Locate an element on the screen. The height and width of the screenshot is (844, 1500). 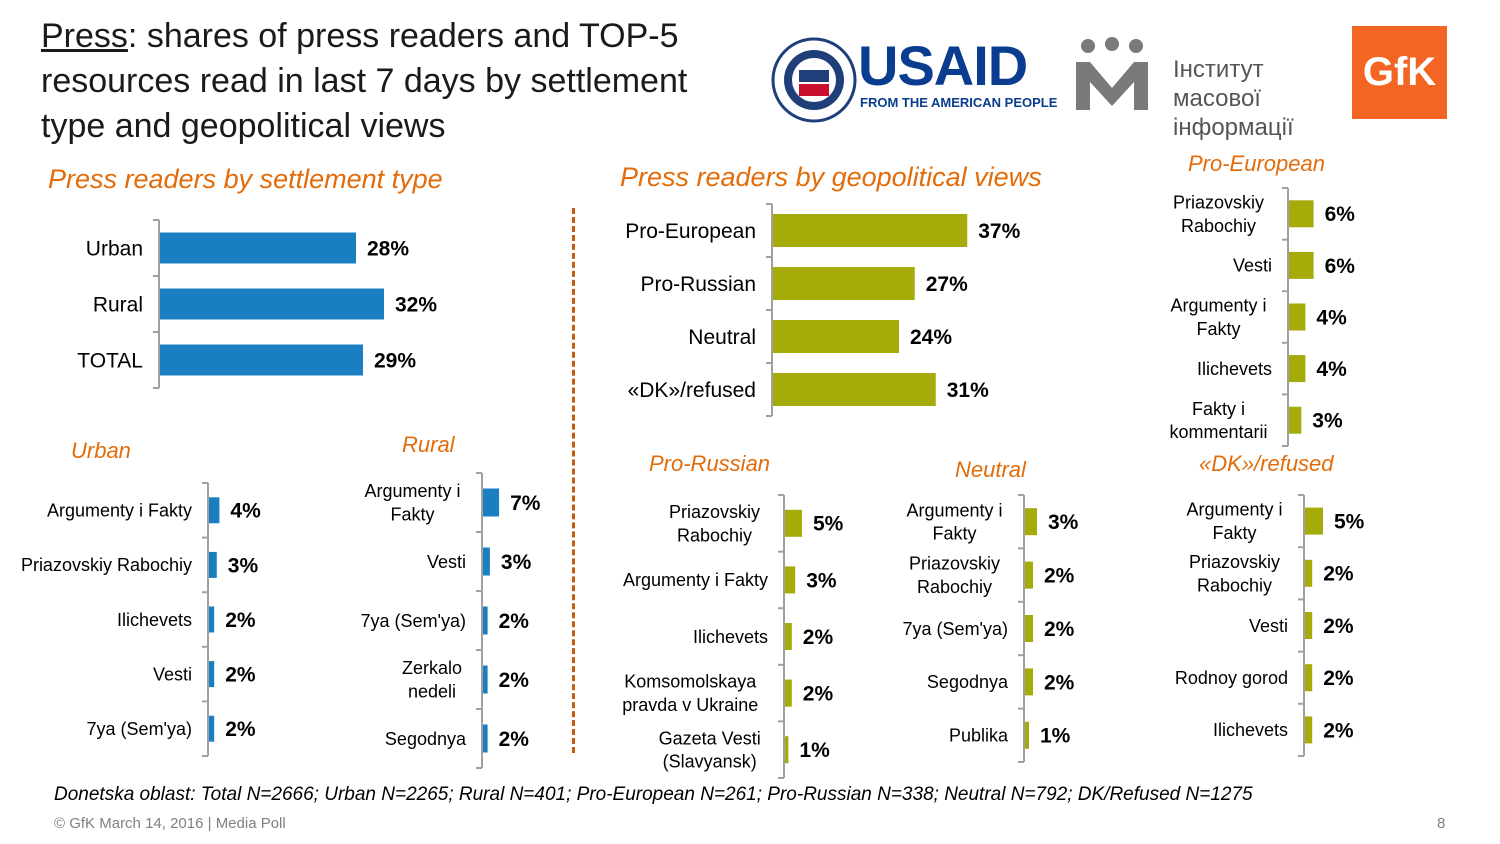
neutral-category-label: Segodnya is located at coordinates (968, 682).